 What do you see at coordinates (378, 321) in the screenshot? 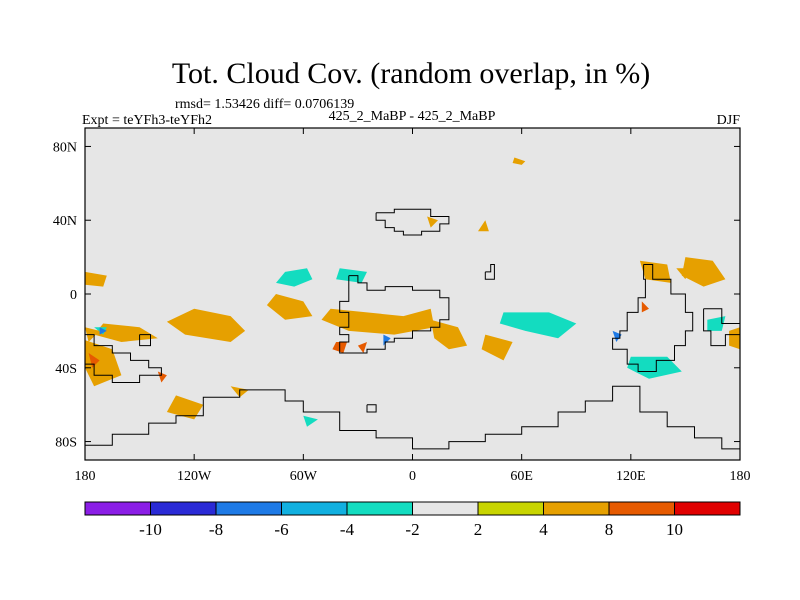
I see `region-olive-atlantic-central` at bounding box center [378, 321].